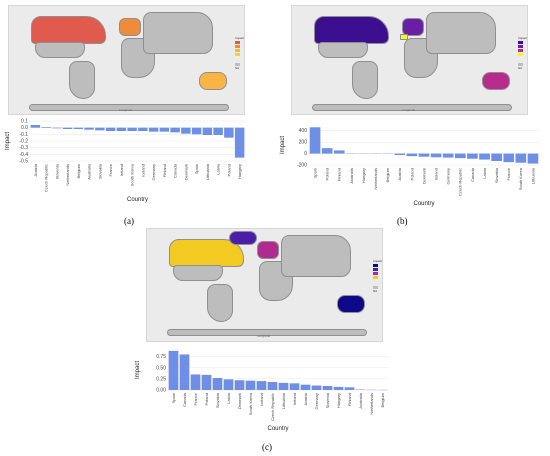 The height and width of the screenshot is (456, 550). I want to click on spain-b, so click(404, 37).